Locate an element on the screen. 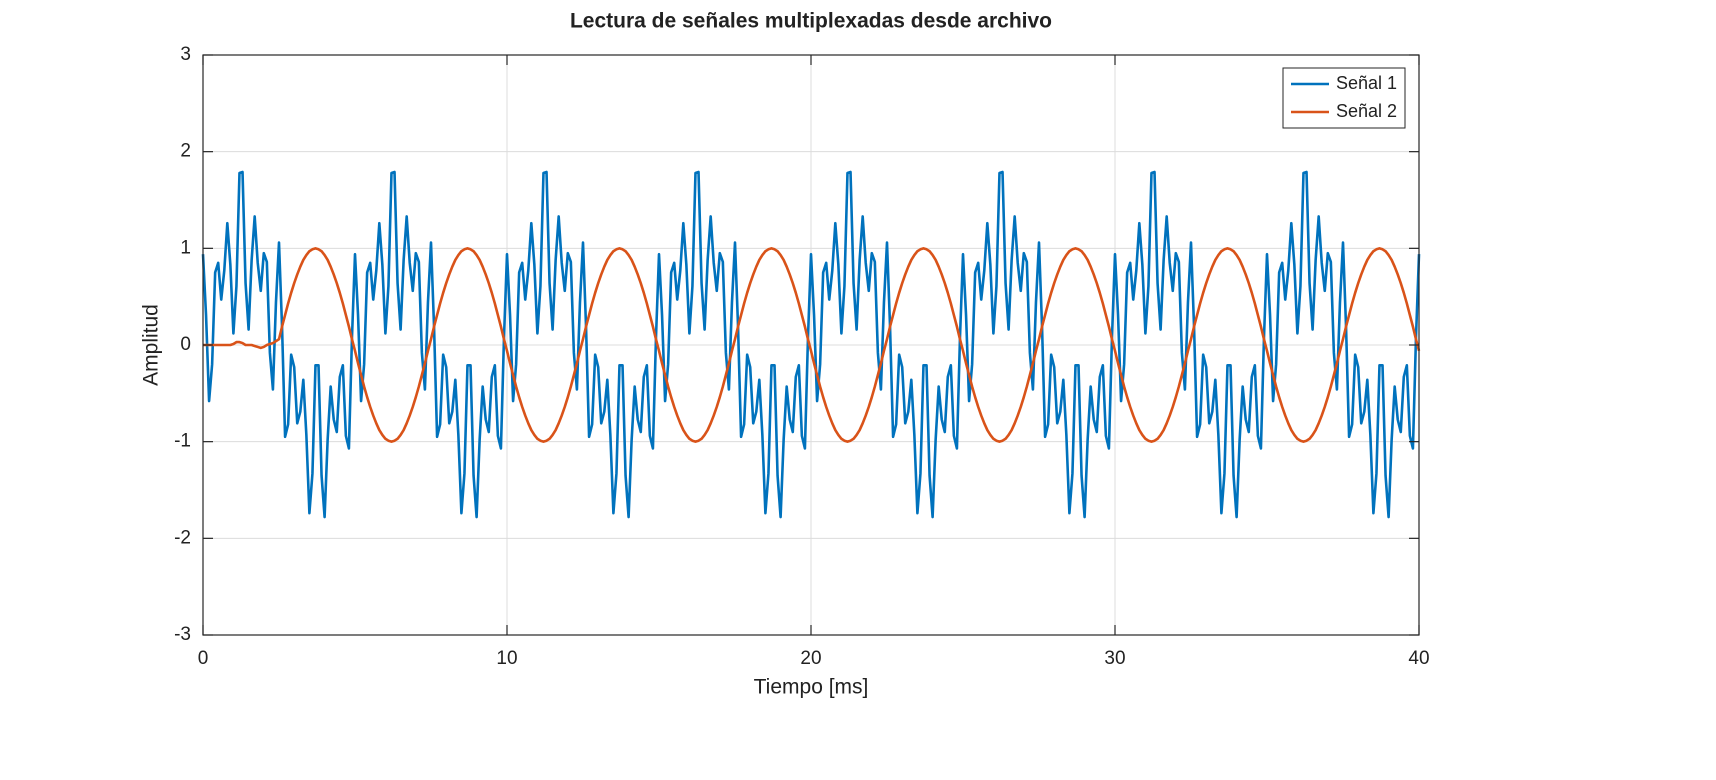 This screenshot has width=1716, height=780. y-tick-label: 0 is located at coordinates (185, 344).